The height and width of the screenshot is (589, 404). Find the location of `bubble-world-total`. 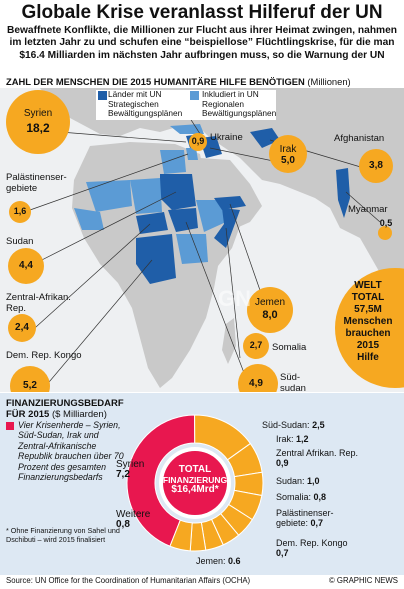

bubble-world-total is located at coordinates (369, 328).